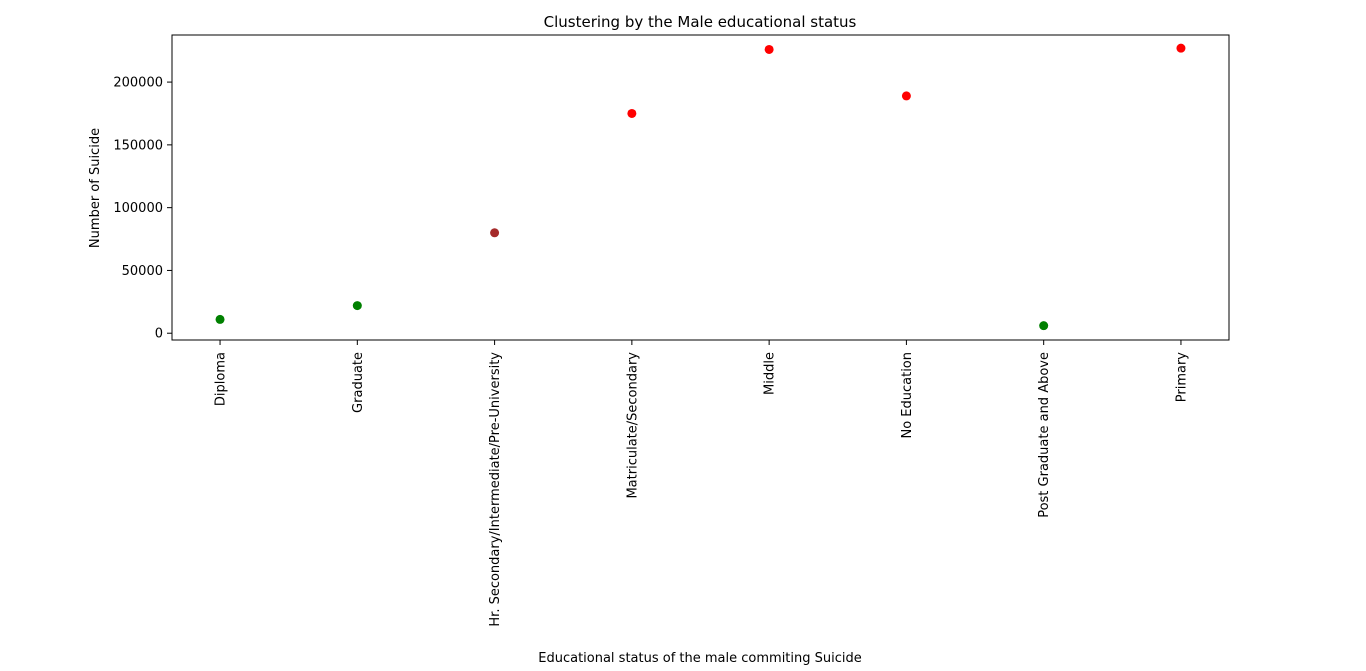 The height and width of the screenshot is (671, 1366). Describe the element at coordinates (142, 271) in the screenshot. I see `y-tick-label: 50000` at that location.